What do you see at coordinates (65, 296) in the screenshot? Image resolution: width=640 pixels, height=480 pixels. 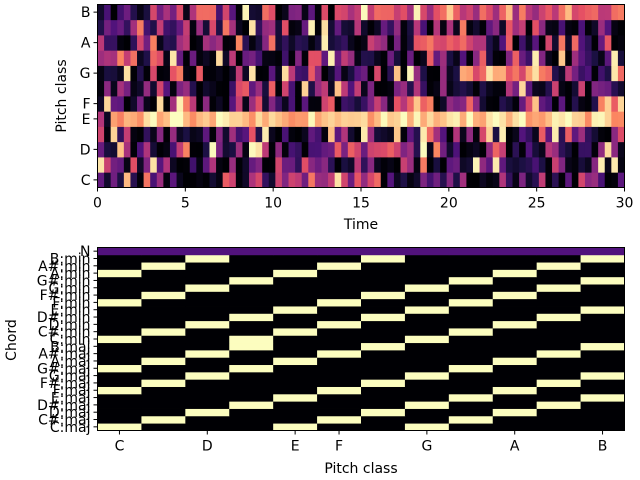 I see `y-tick-label: F#:min` at bounding box center [65, 296].